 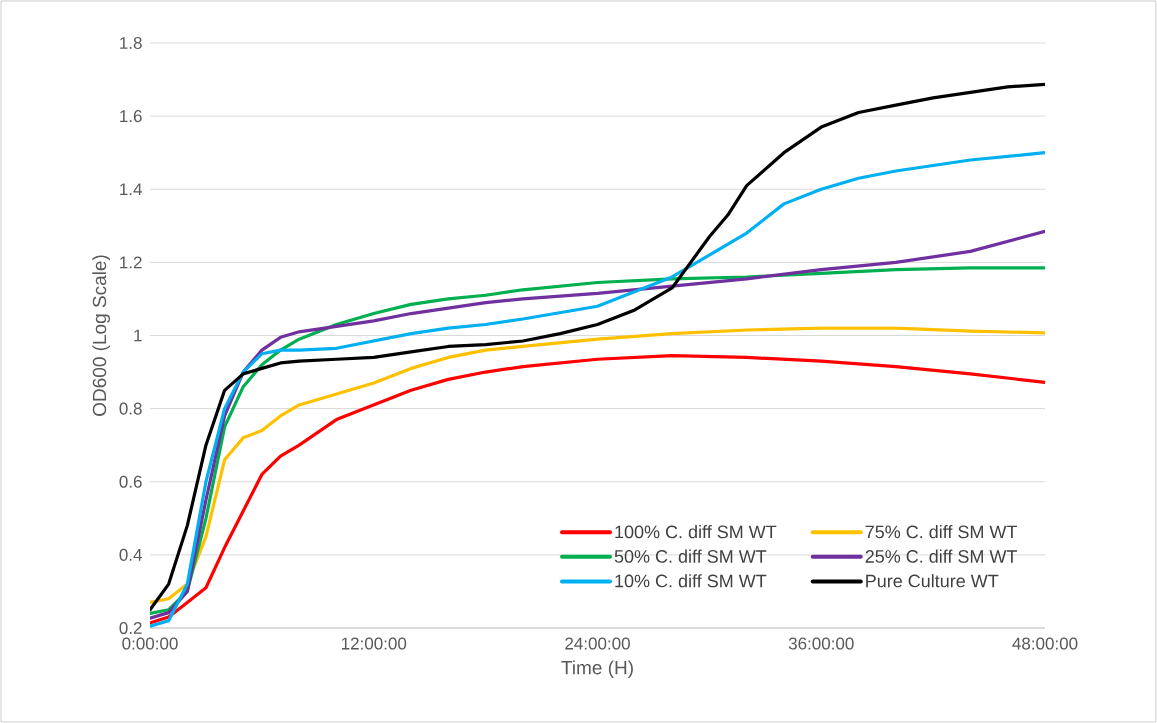 What do you see at coordinates (1045, 643) in the screenshot?
I see `x-tick-label: 48:00:00` at bounding box center [1045, 643].